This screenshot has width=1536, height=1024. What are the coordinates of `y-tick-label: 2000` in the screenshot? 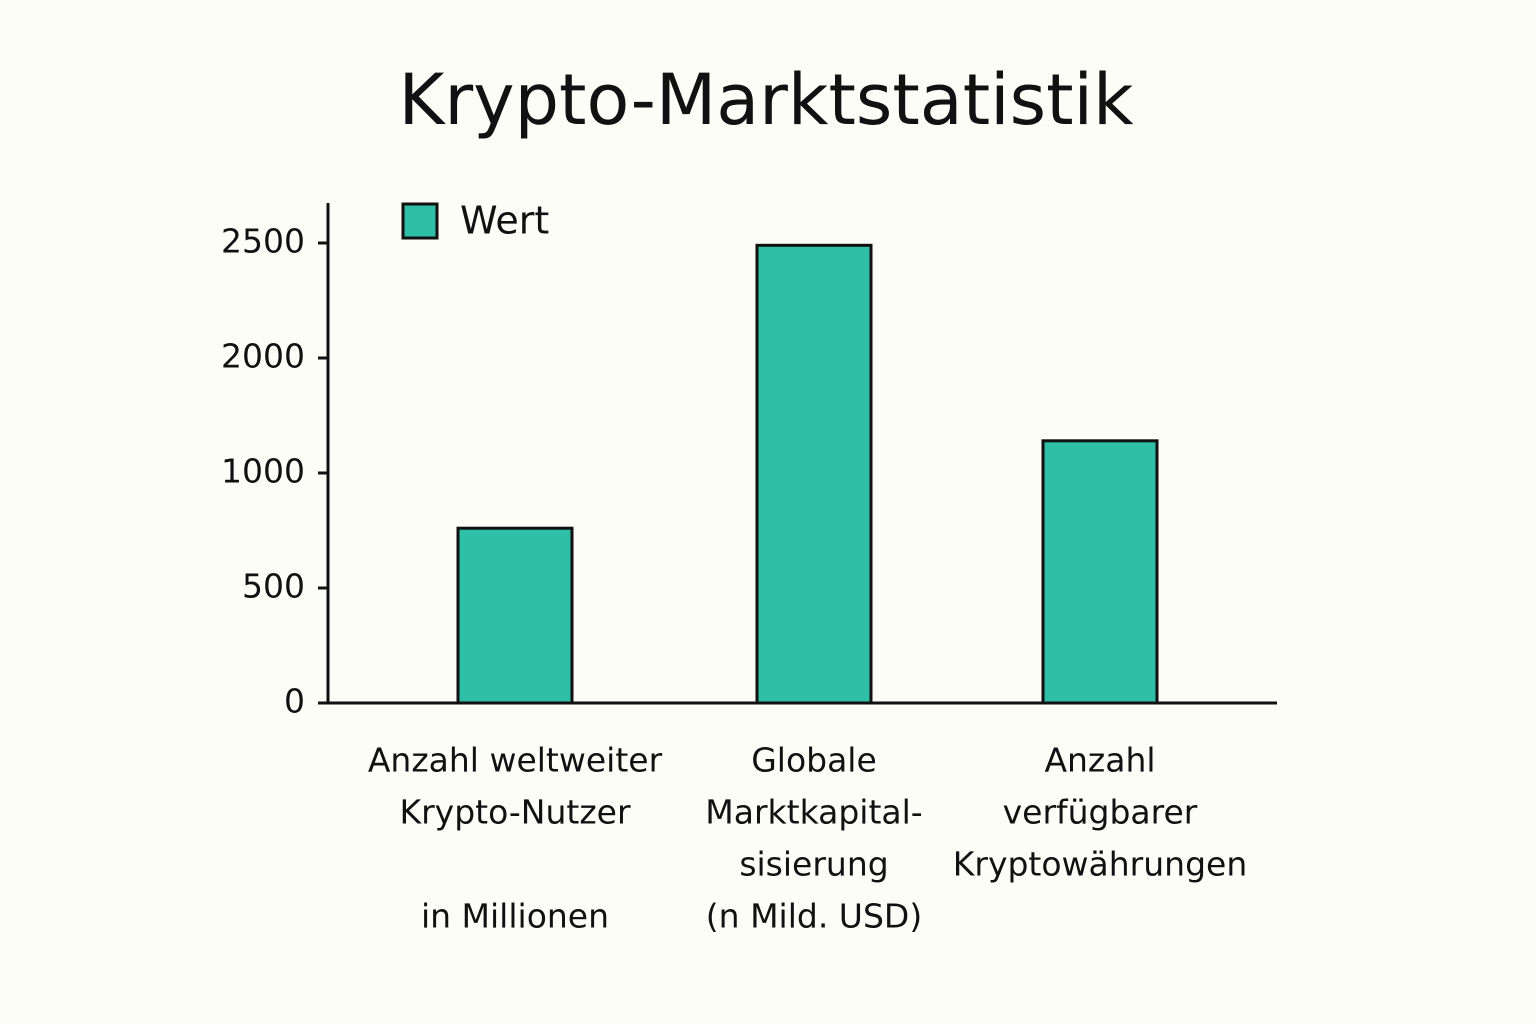 It's located at (263, 356).